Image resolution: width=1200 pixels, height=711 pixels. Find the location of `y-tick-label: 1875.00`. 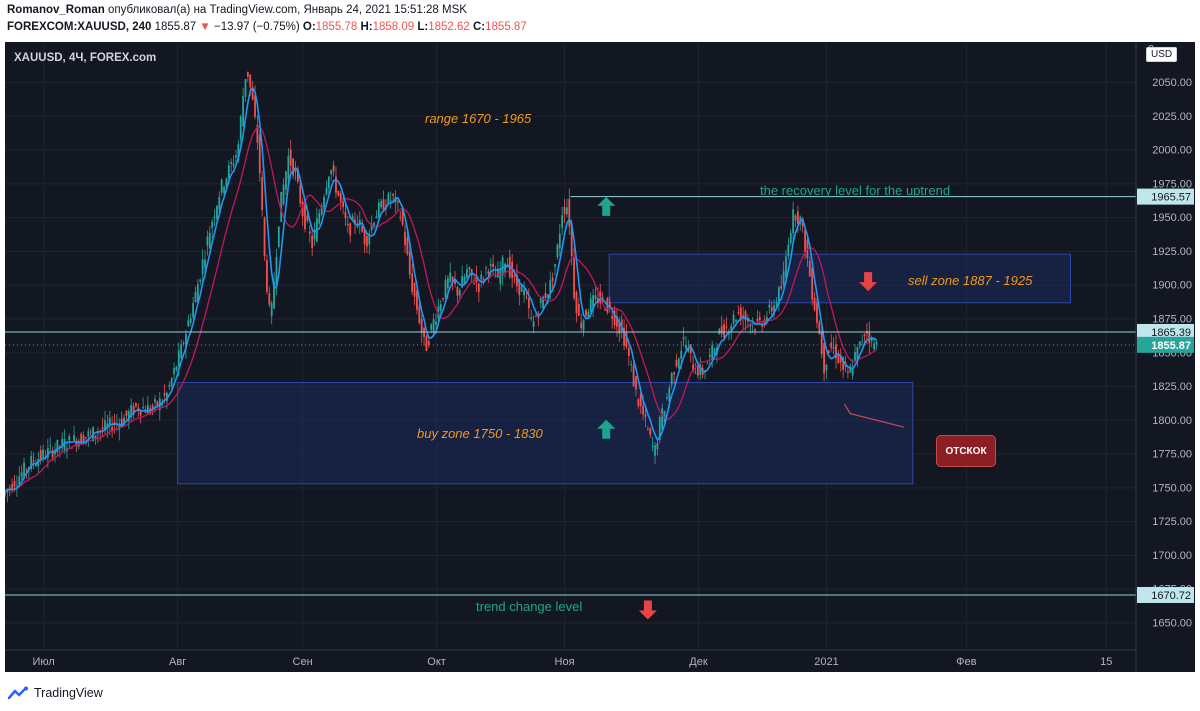

y-tick-label: 1875.00 is located at coordinates (1172, 319).